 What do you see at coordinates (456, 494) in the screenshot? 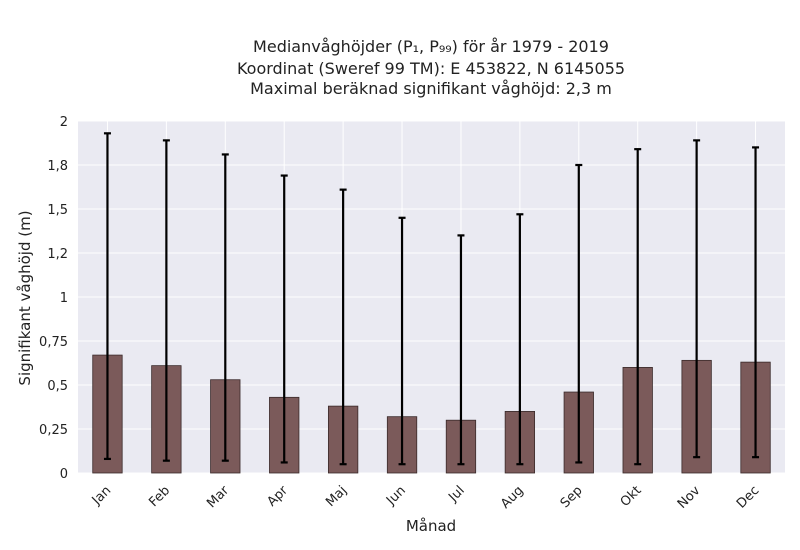
I see `x-tick-label: Jul` at bounding box center [456, 494].